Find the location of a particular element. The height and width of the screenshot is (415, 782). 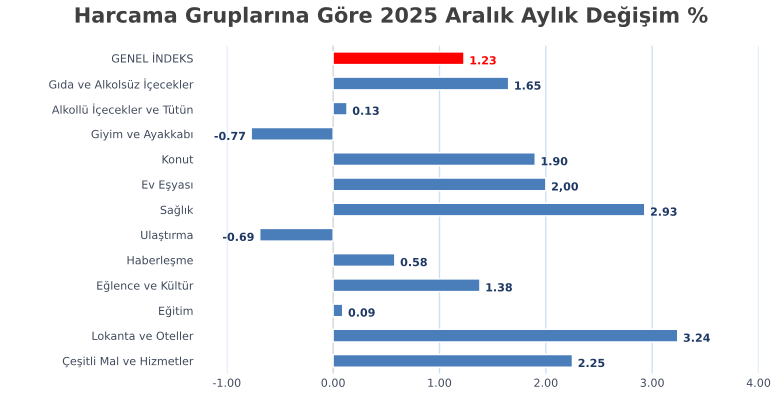

data-label: 2.25 is located at coordinates (591, 363).